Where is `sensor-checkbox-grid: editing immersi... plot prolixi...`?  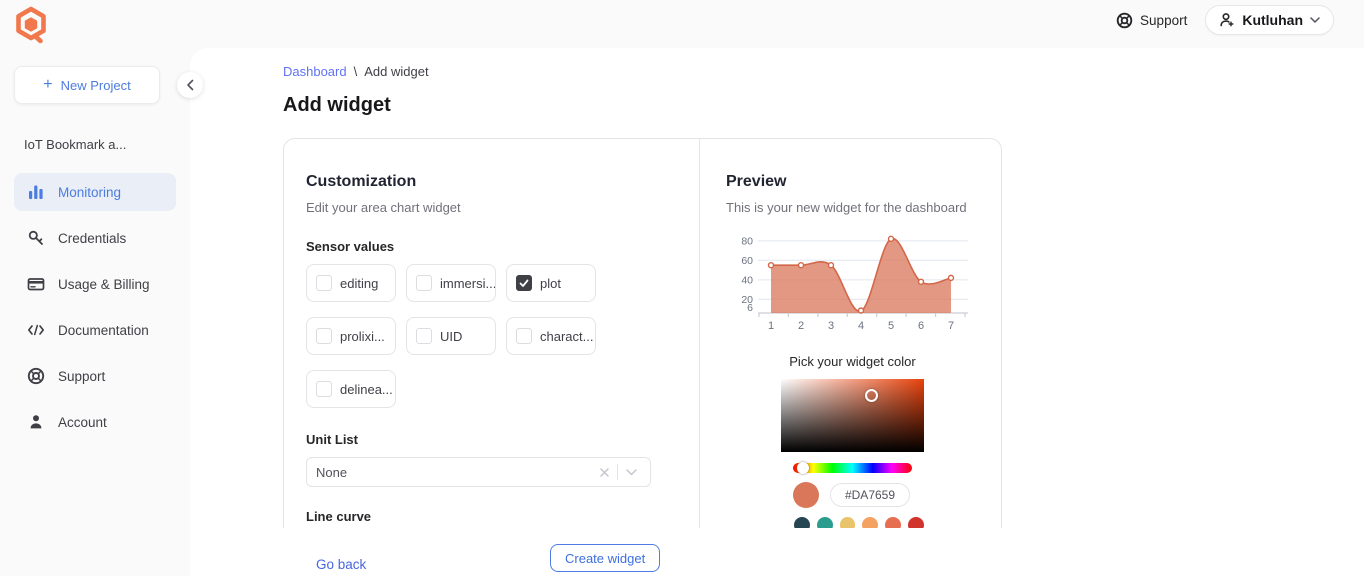
sensor-checkbox-grid: editing immersi... plot prolixi... is located at coordinates (502, 336).